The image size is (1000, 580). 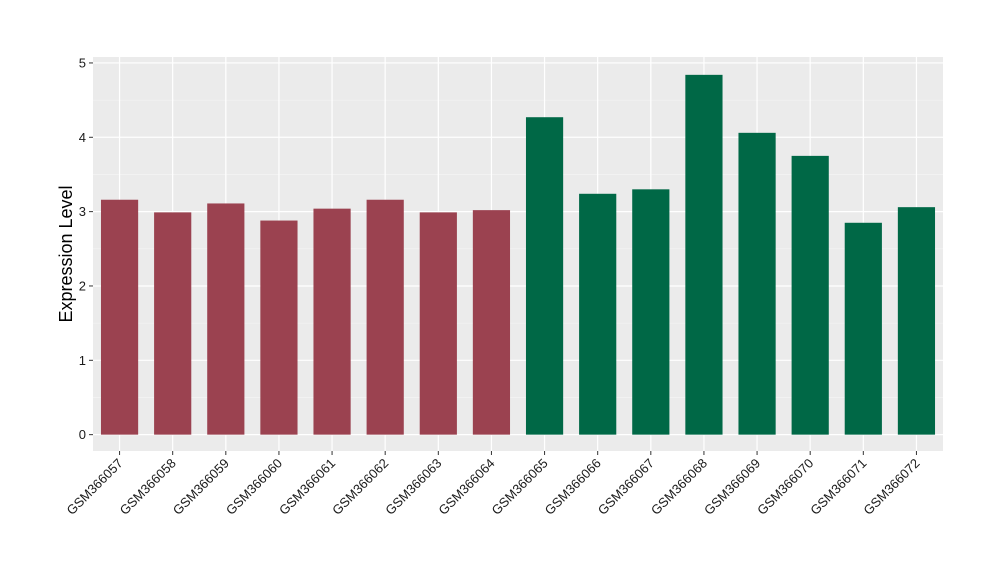 What do you see at coordinates (82, 285) in the screenshot?
I see `y-tick-label: 2` at bounding box center [82, 285].